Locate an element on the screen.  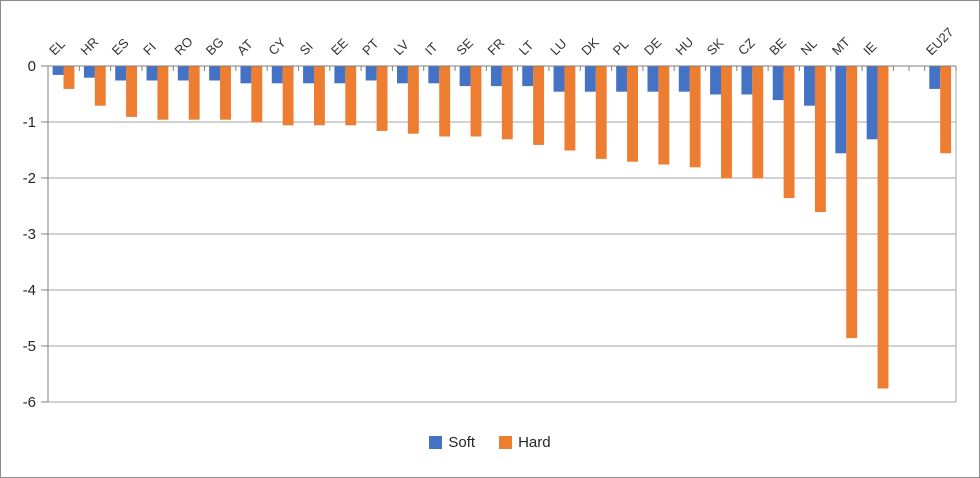
bar-soft-cz is located at coordinates (747, 80).